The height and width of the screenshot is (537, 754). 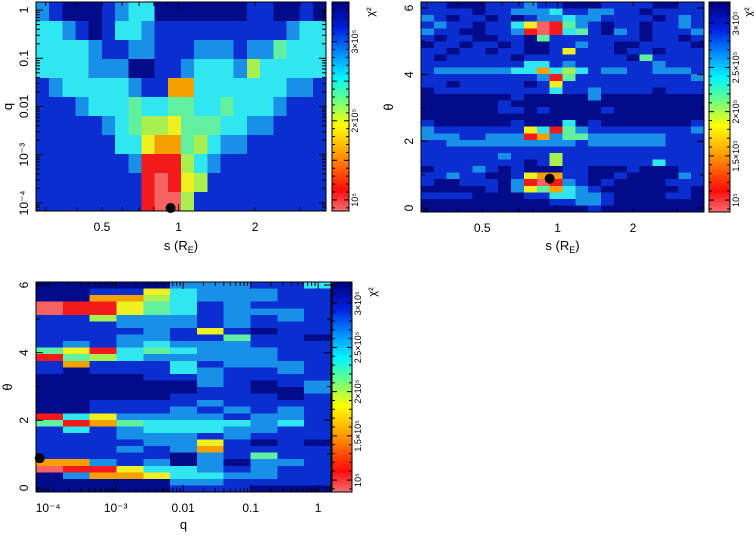 What do you see at coordinates (7, 106) in the screenshot?
I see `y-axis-title: q` at bounding box center [7, 106].